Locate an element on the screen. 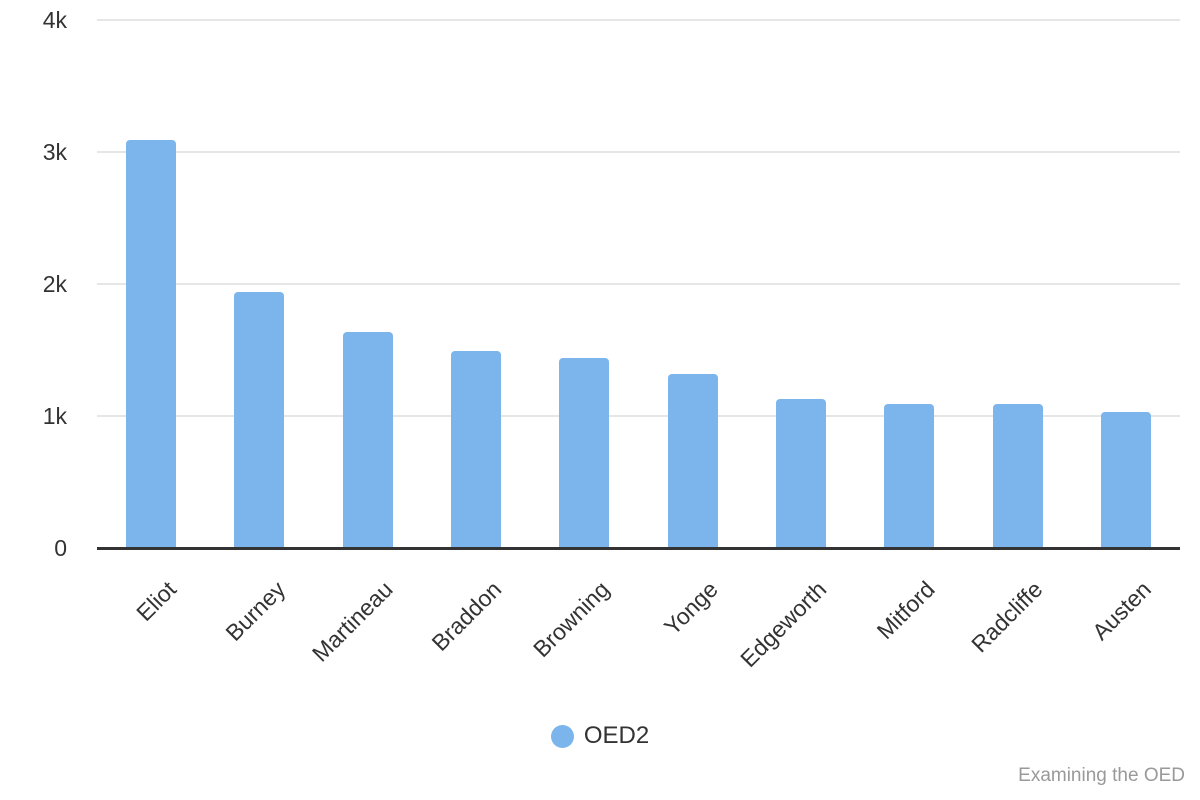 The width and height of the screenshot is (1200, 800). bar-burney is located at coordinates (259, 419).